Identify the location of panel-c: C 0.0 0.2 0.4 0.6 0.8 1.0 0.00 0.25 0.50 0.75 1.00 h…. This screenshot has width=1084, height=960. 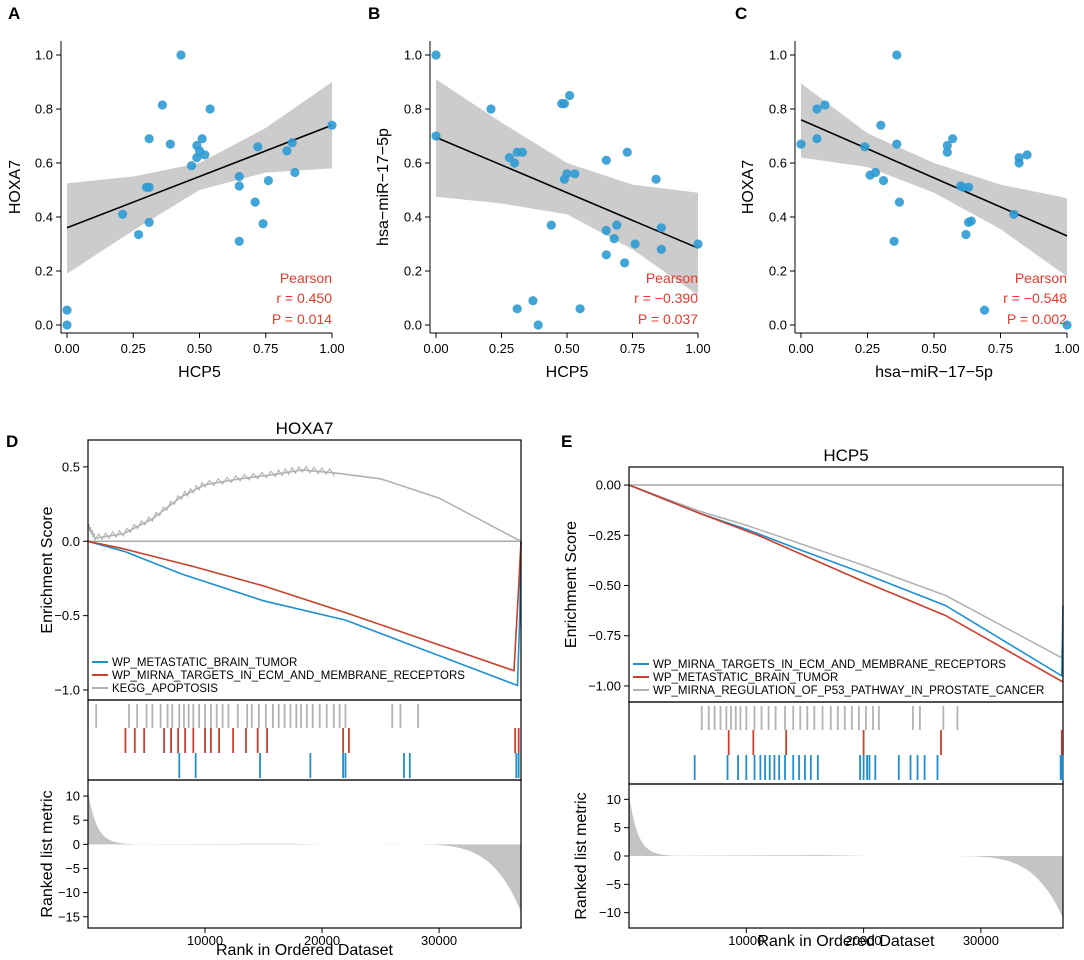
(907, 192).